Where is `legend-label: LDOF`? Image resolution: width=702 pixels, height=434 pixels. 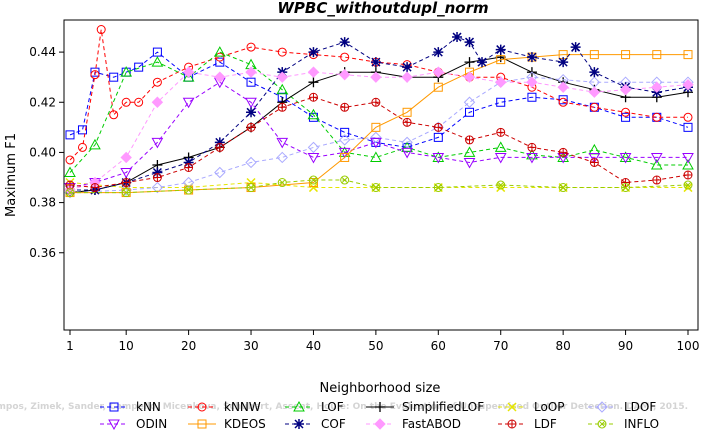 legend-label: LDOF is located at coordinates (640, 407).